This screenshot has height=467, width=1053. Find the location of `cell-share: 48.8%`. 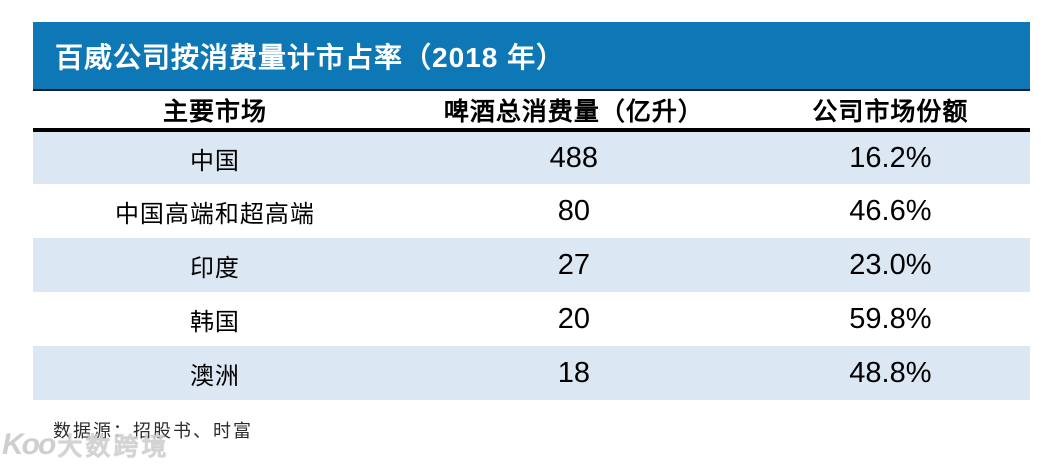

cell-share: 48.8% is located at coordinates (890, 372).